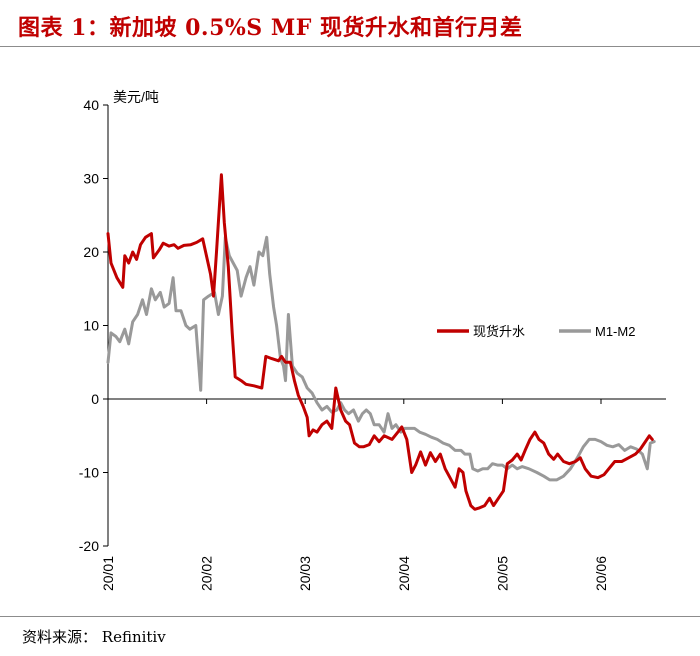 The image size is (700, 656). I want to click on y-axis-unit-label: 美元/吨, so click(136, 97).